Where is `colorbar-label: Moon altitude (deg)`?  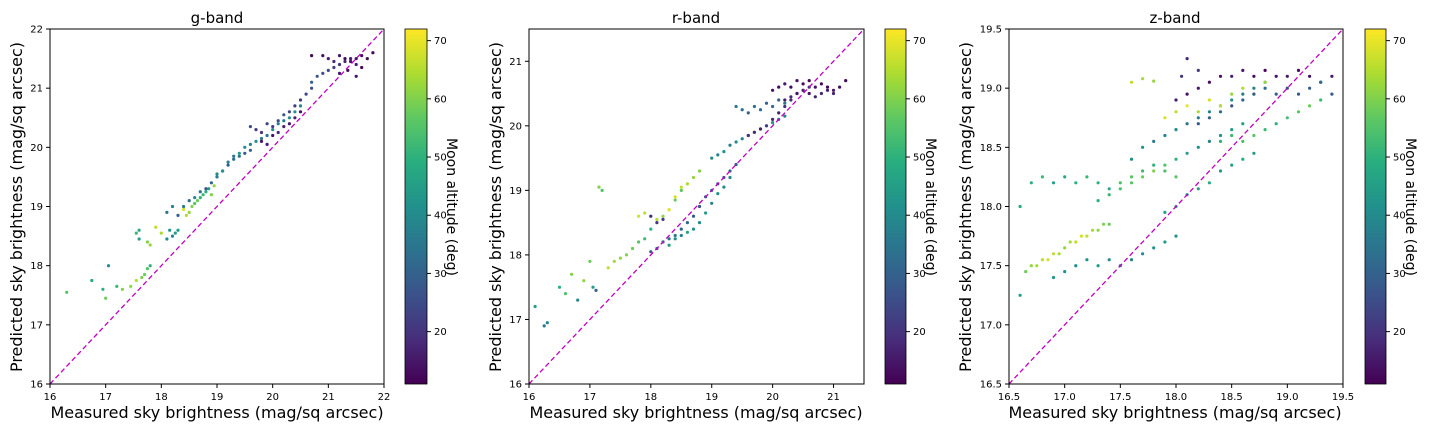
colorbar-label: Moon altitude (deg) is located at coordinates (451, 207).